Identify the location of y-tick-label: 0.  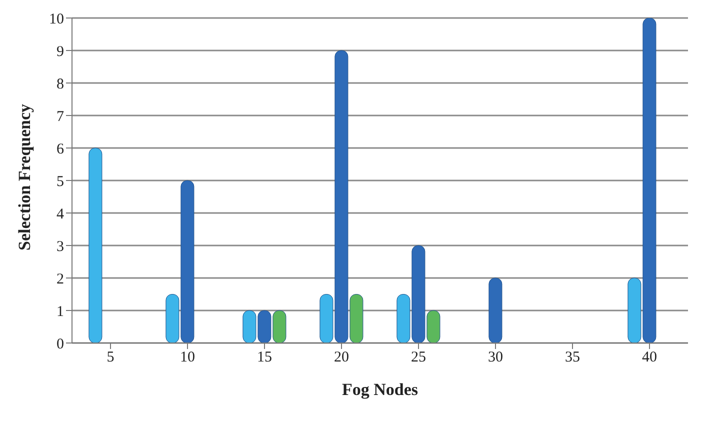
(60, 344).